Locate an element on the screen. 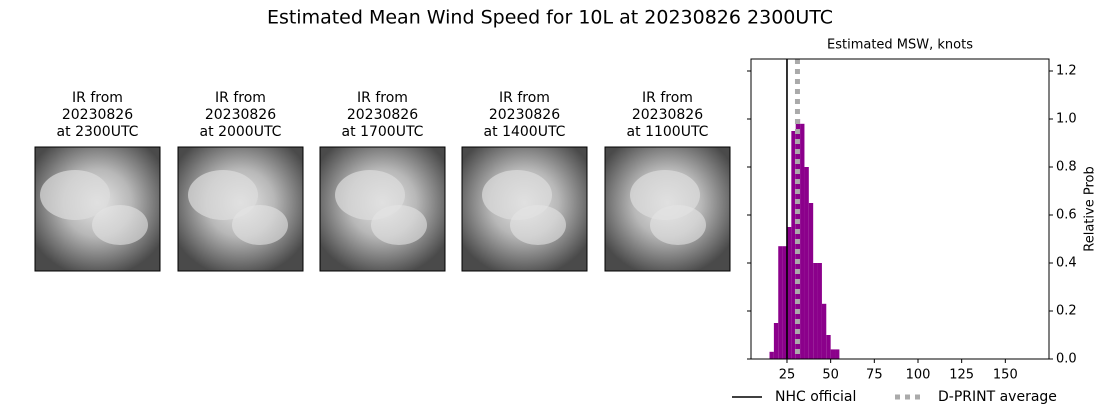 This screenshot has width=1100, height=409. y-tick-label: 0.6 is located at coordinates (1066, 215).